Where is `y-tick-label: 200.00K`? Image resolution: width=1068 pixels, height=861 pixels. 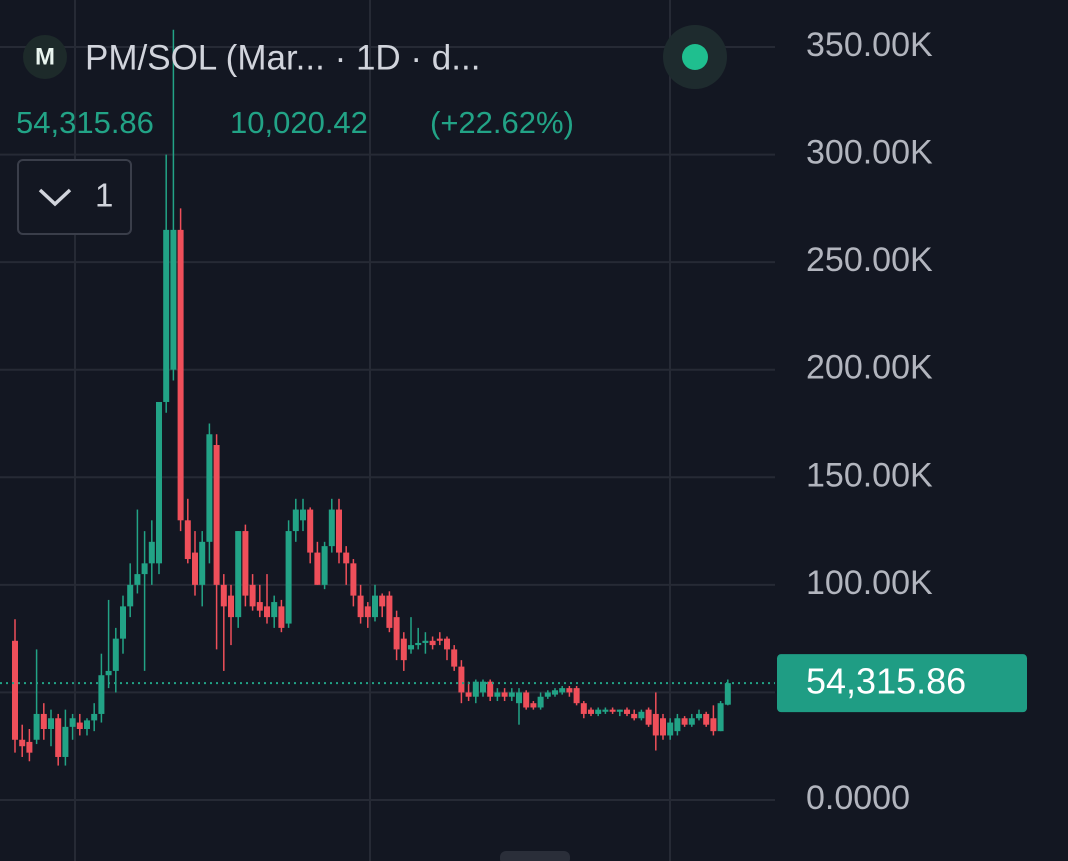 y-tick-label: 200.00K is located at coordinates (869, 368).